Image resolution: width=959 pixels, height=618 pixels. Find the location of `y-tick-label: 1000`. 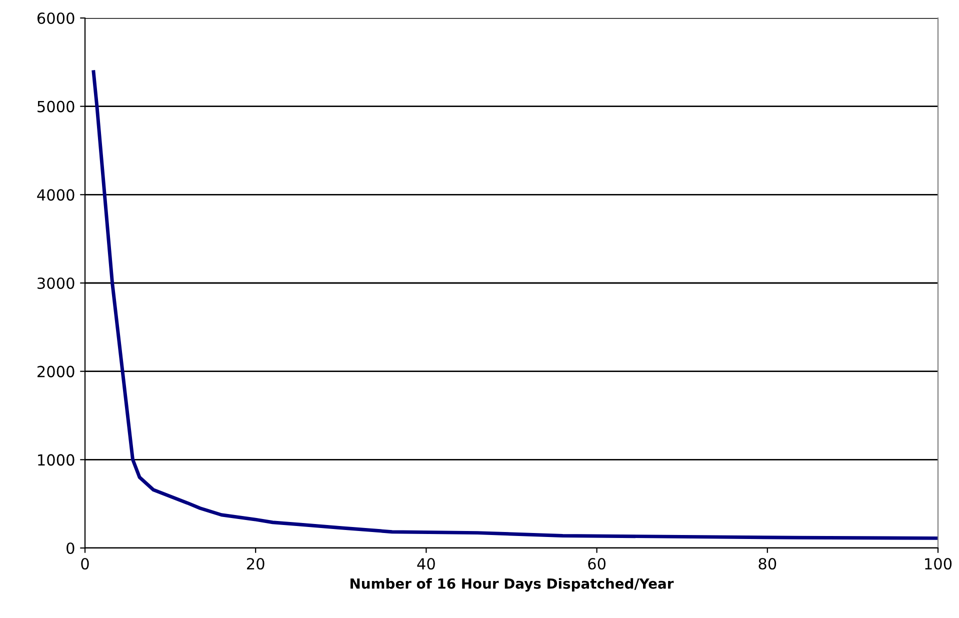

y-tick-label: 1000 is located at coordinates (56, 460).